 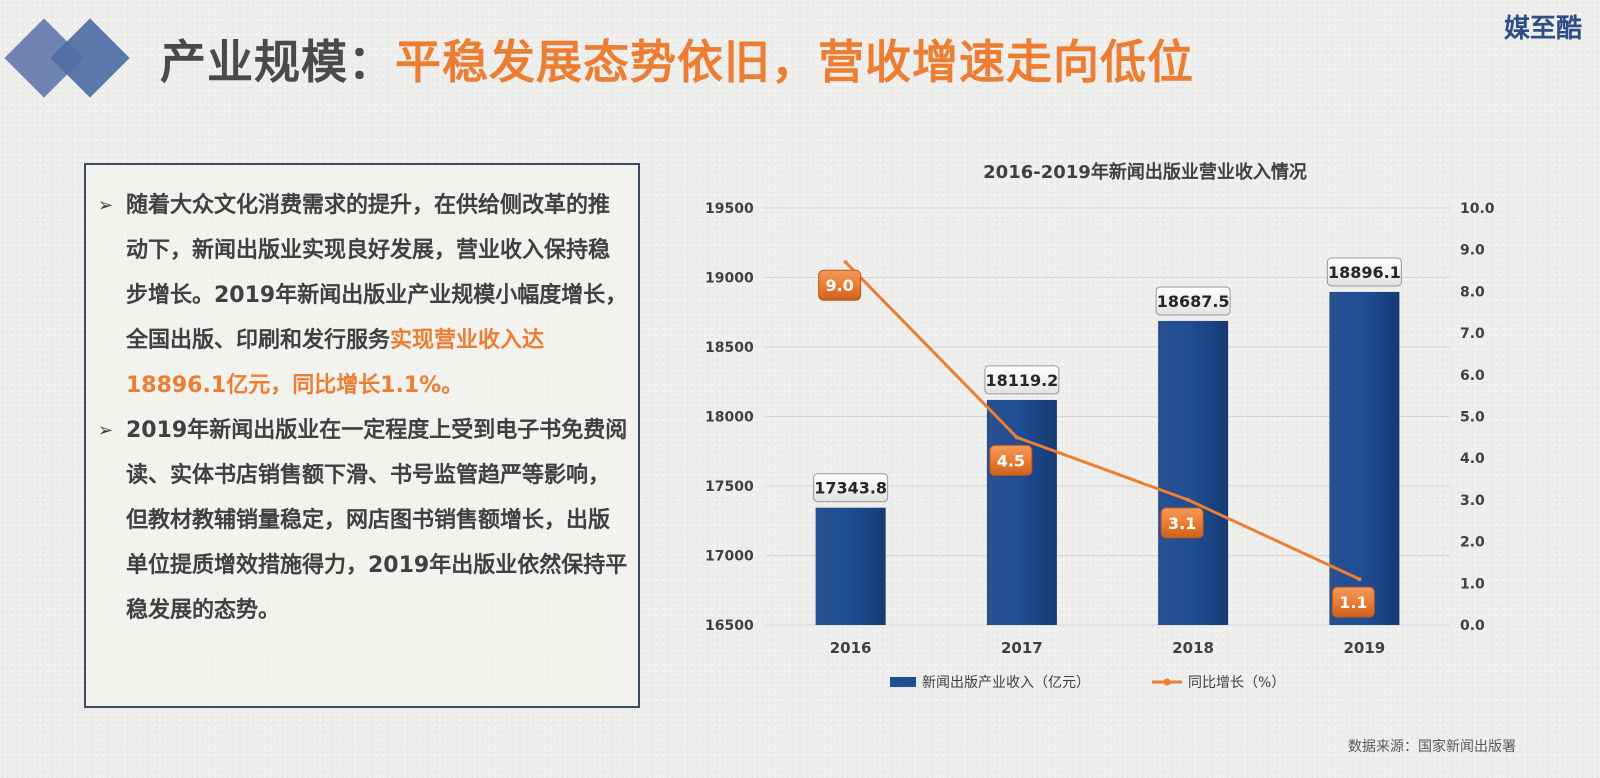 I want to click on y-left-tick-label: 17000, so click(x=729, y=557).